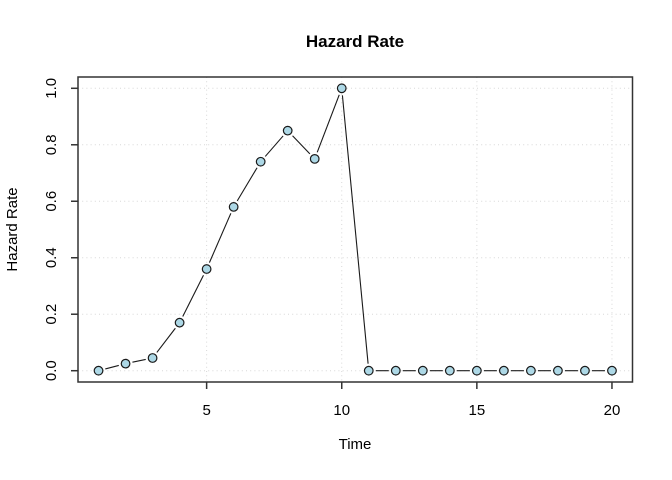  What do you see at coordinates (612, 410) in the screenshot?
I see `x-tick-label: 20` at bounding box center [612, 410].